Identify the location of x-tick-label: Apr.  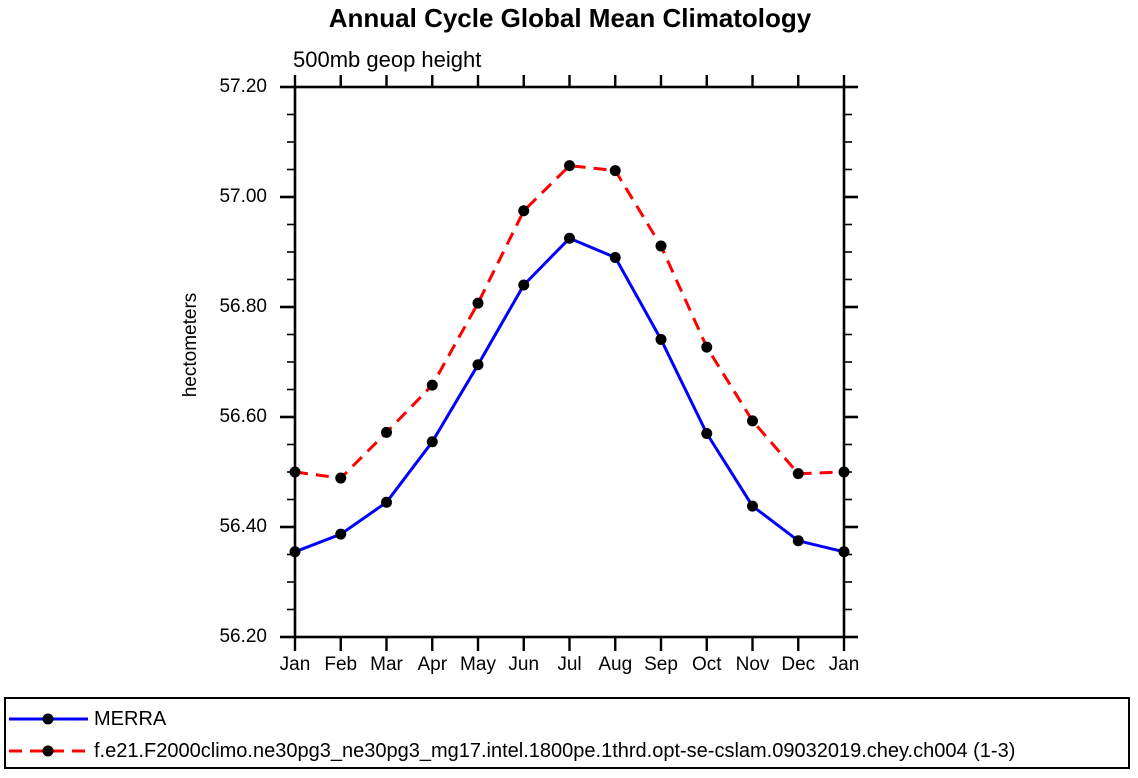
(432, 664).